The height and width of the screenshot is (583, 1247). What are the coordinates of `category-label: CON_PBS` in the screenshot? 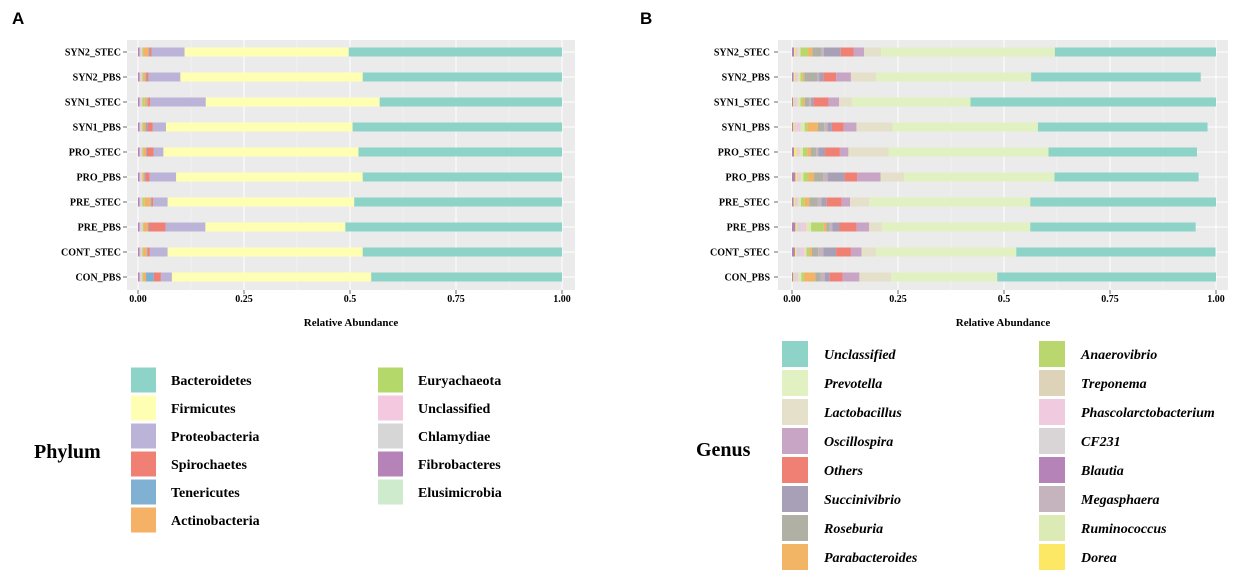 It's located at (98, 278).